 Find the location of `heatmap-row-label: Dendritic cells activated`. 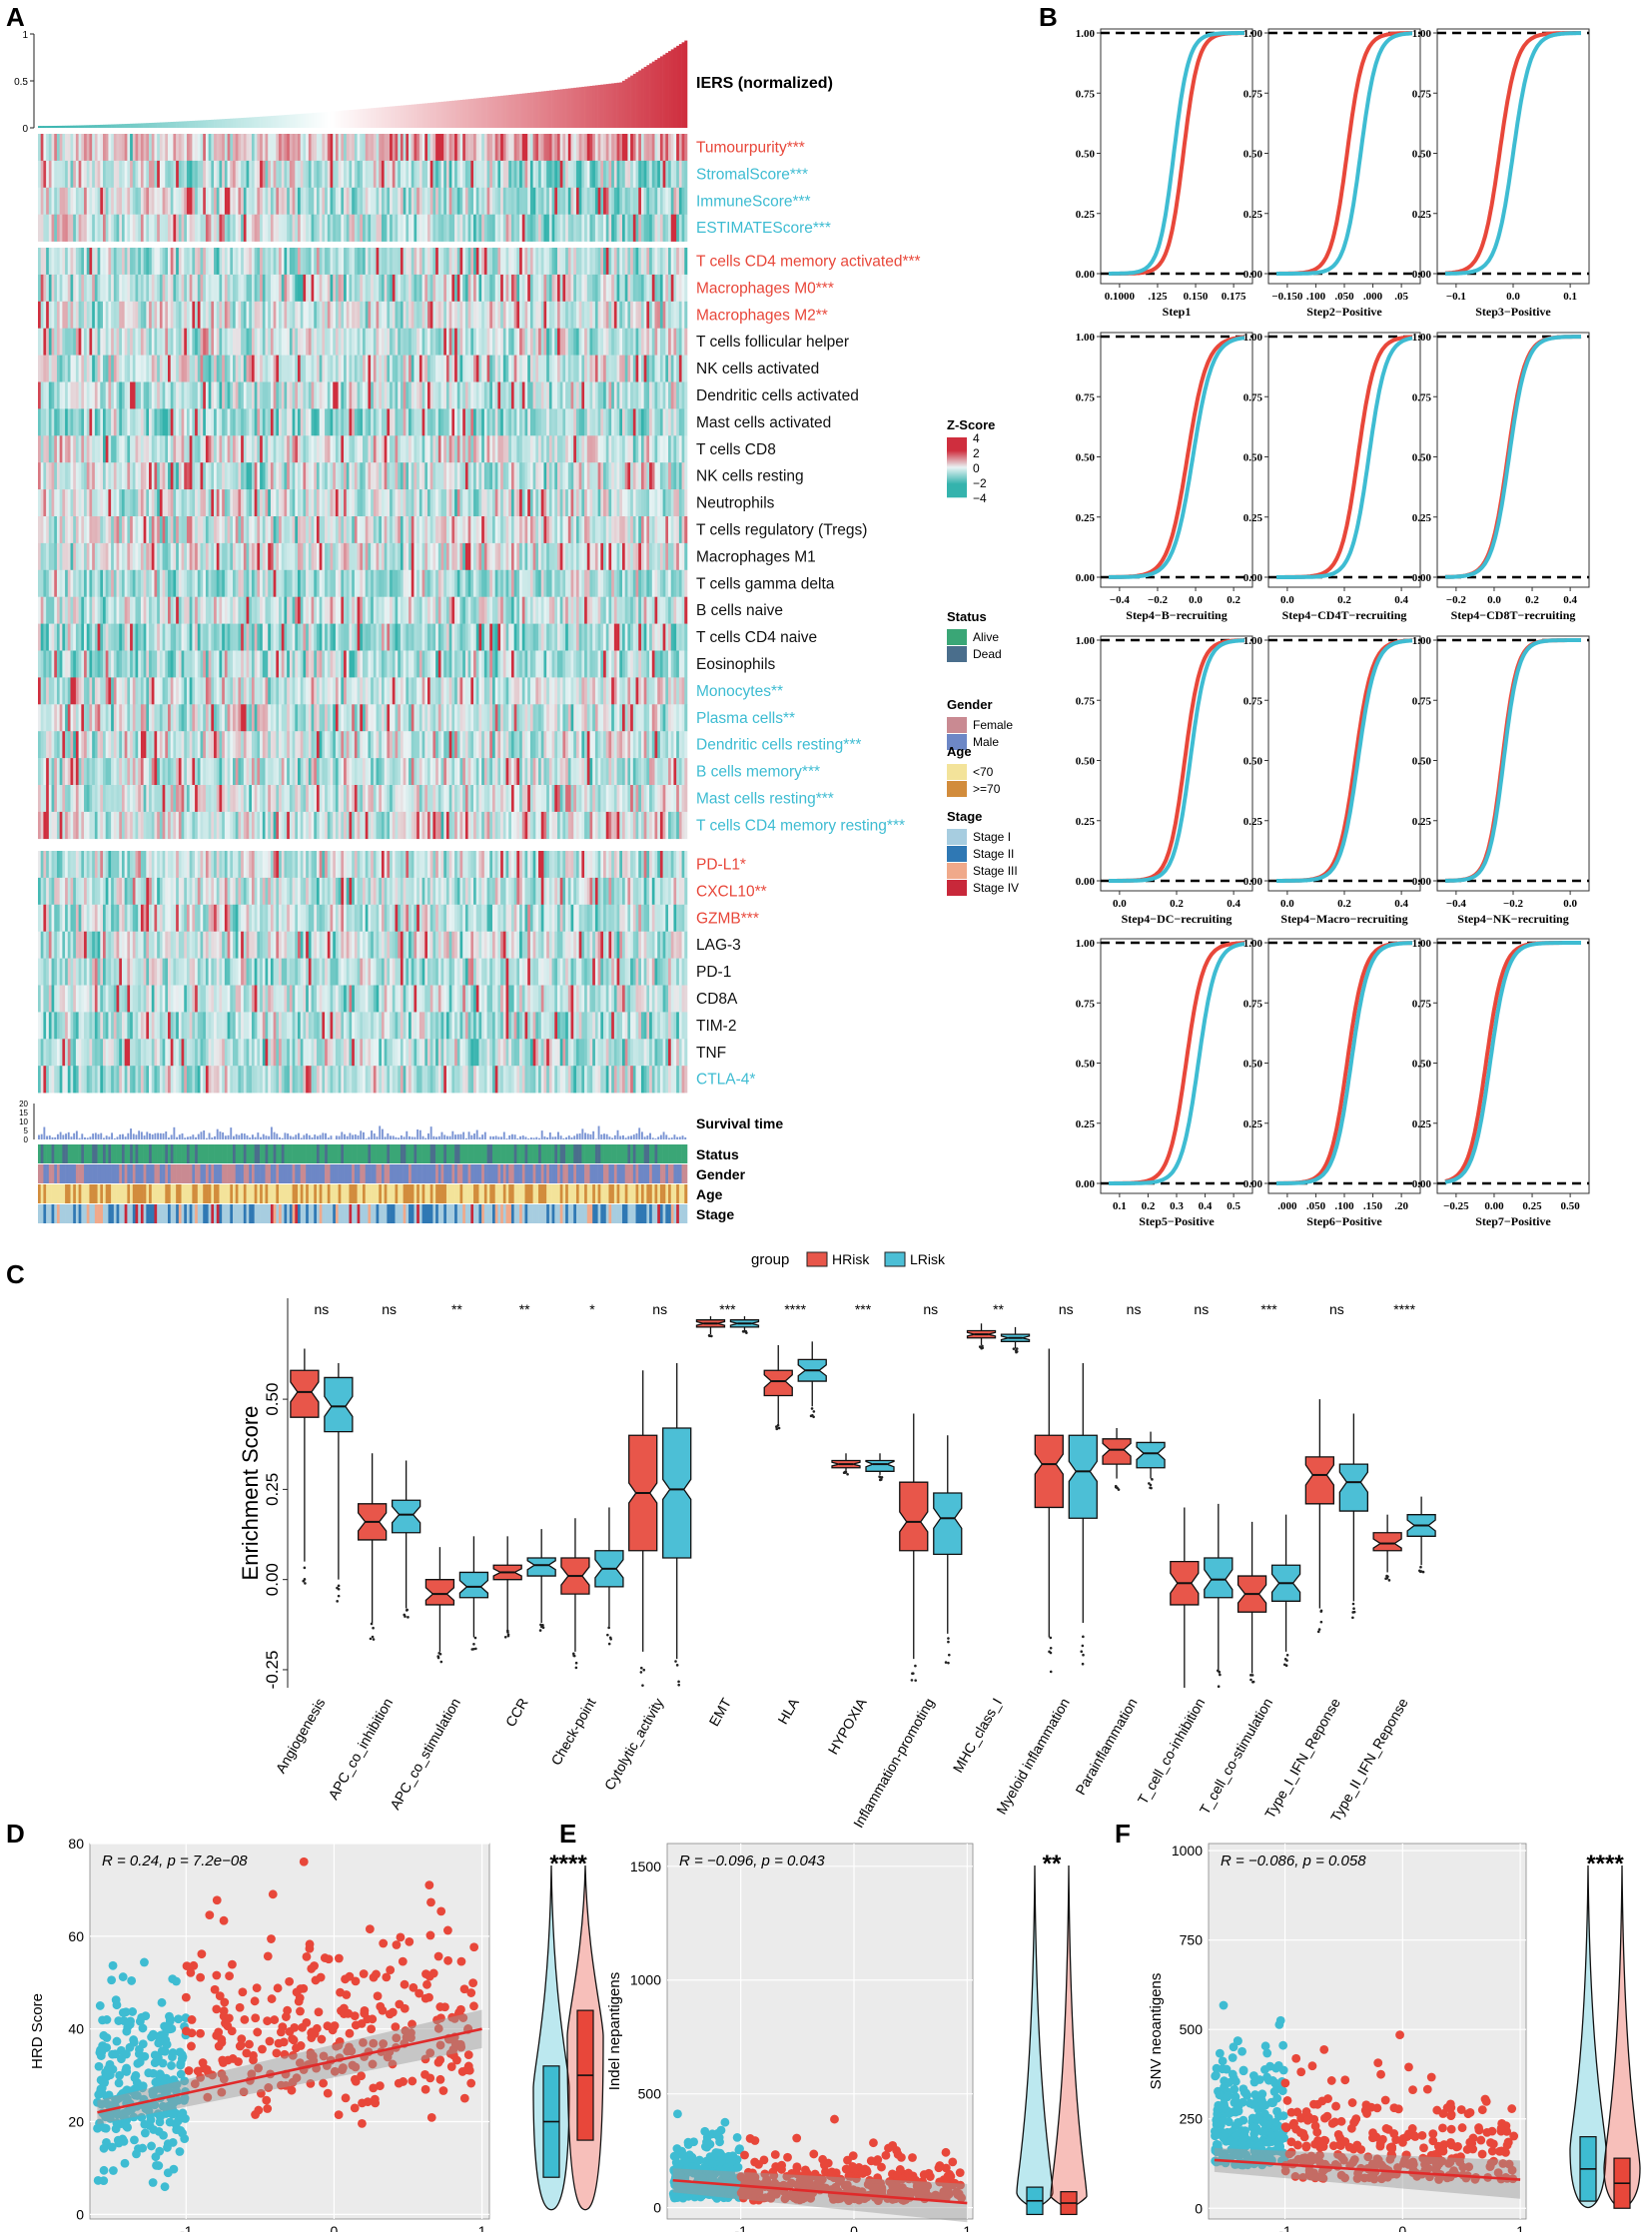

heatmap-row-label: Dendritic cells activated is located at coordinates (777, 396).